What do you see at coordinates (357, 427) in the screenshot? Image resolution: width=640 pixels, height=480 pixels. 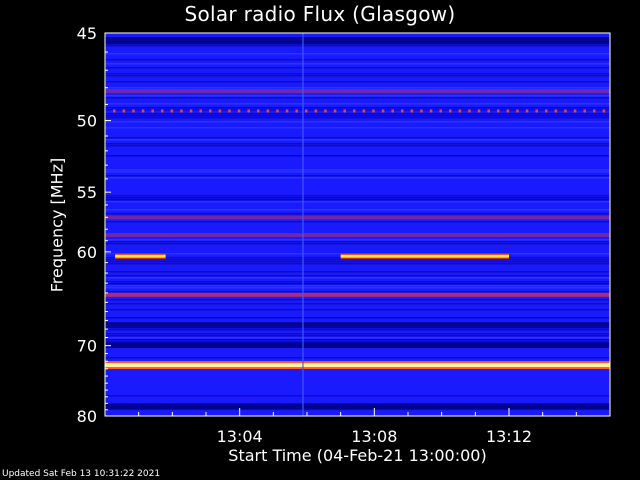 I see `x-axis: 13:04 13:08 13:12` at bounding box center [357, 427].